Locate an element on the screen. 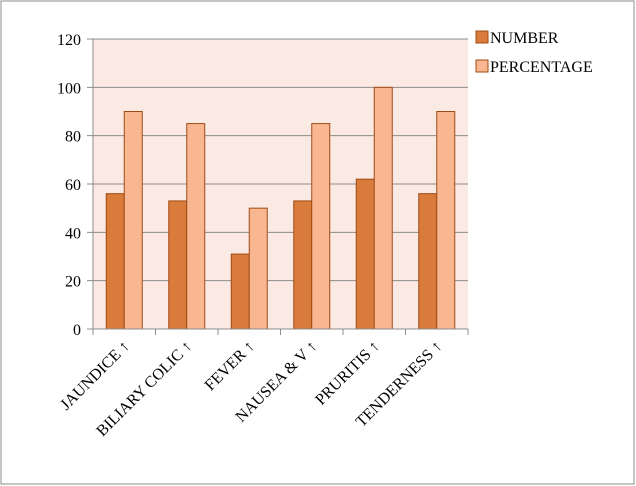  y-tick-label: 0 is located at coordinates (77, 330).